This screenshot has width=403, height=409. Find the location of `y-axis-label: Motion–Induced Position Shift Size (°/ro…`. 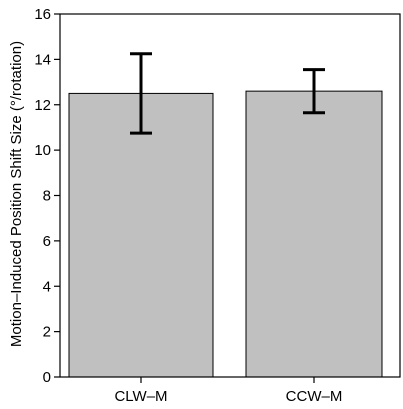

y-axis-label: Motion–Induced Position Shift Size (°/ro… is located at coordinates (16, 194).